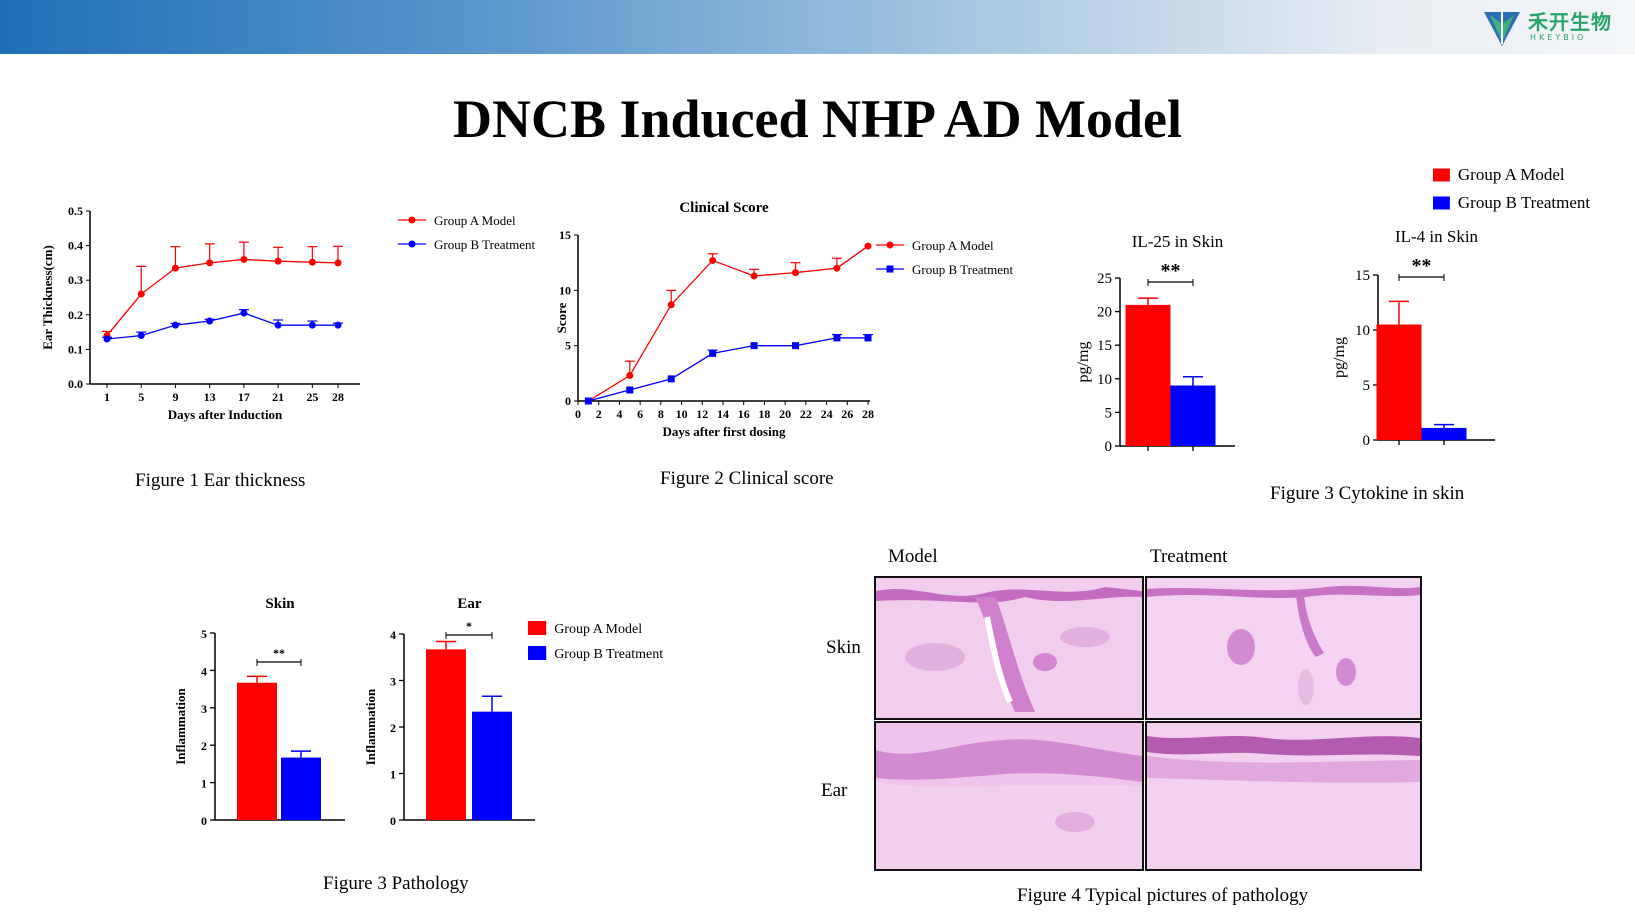 This screenshot has width=1635, height=912. What do you see at coordinates (280, 604) in the screenshot?
I see `chart-title: Skin` at bounding box center [280, 604].